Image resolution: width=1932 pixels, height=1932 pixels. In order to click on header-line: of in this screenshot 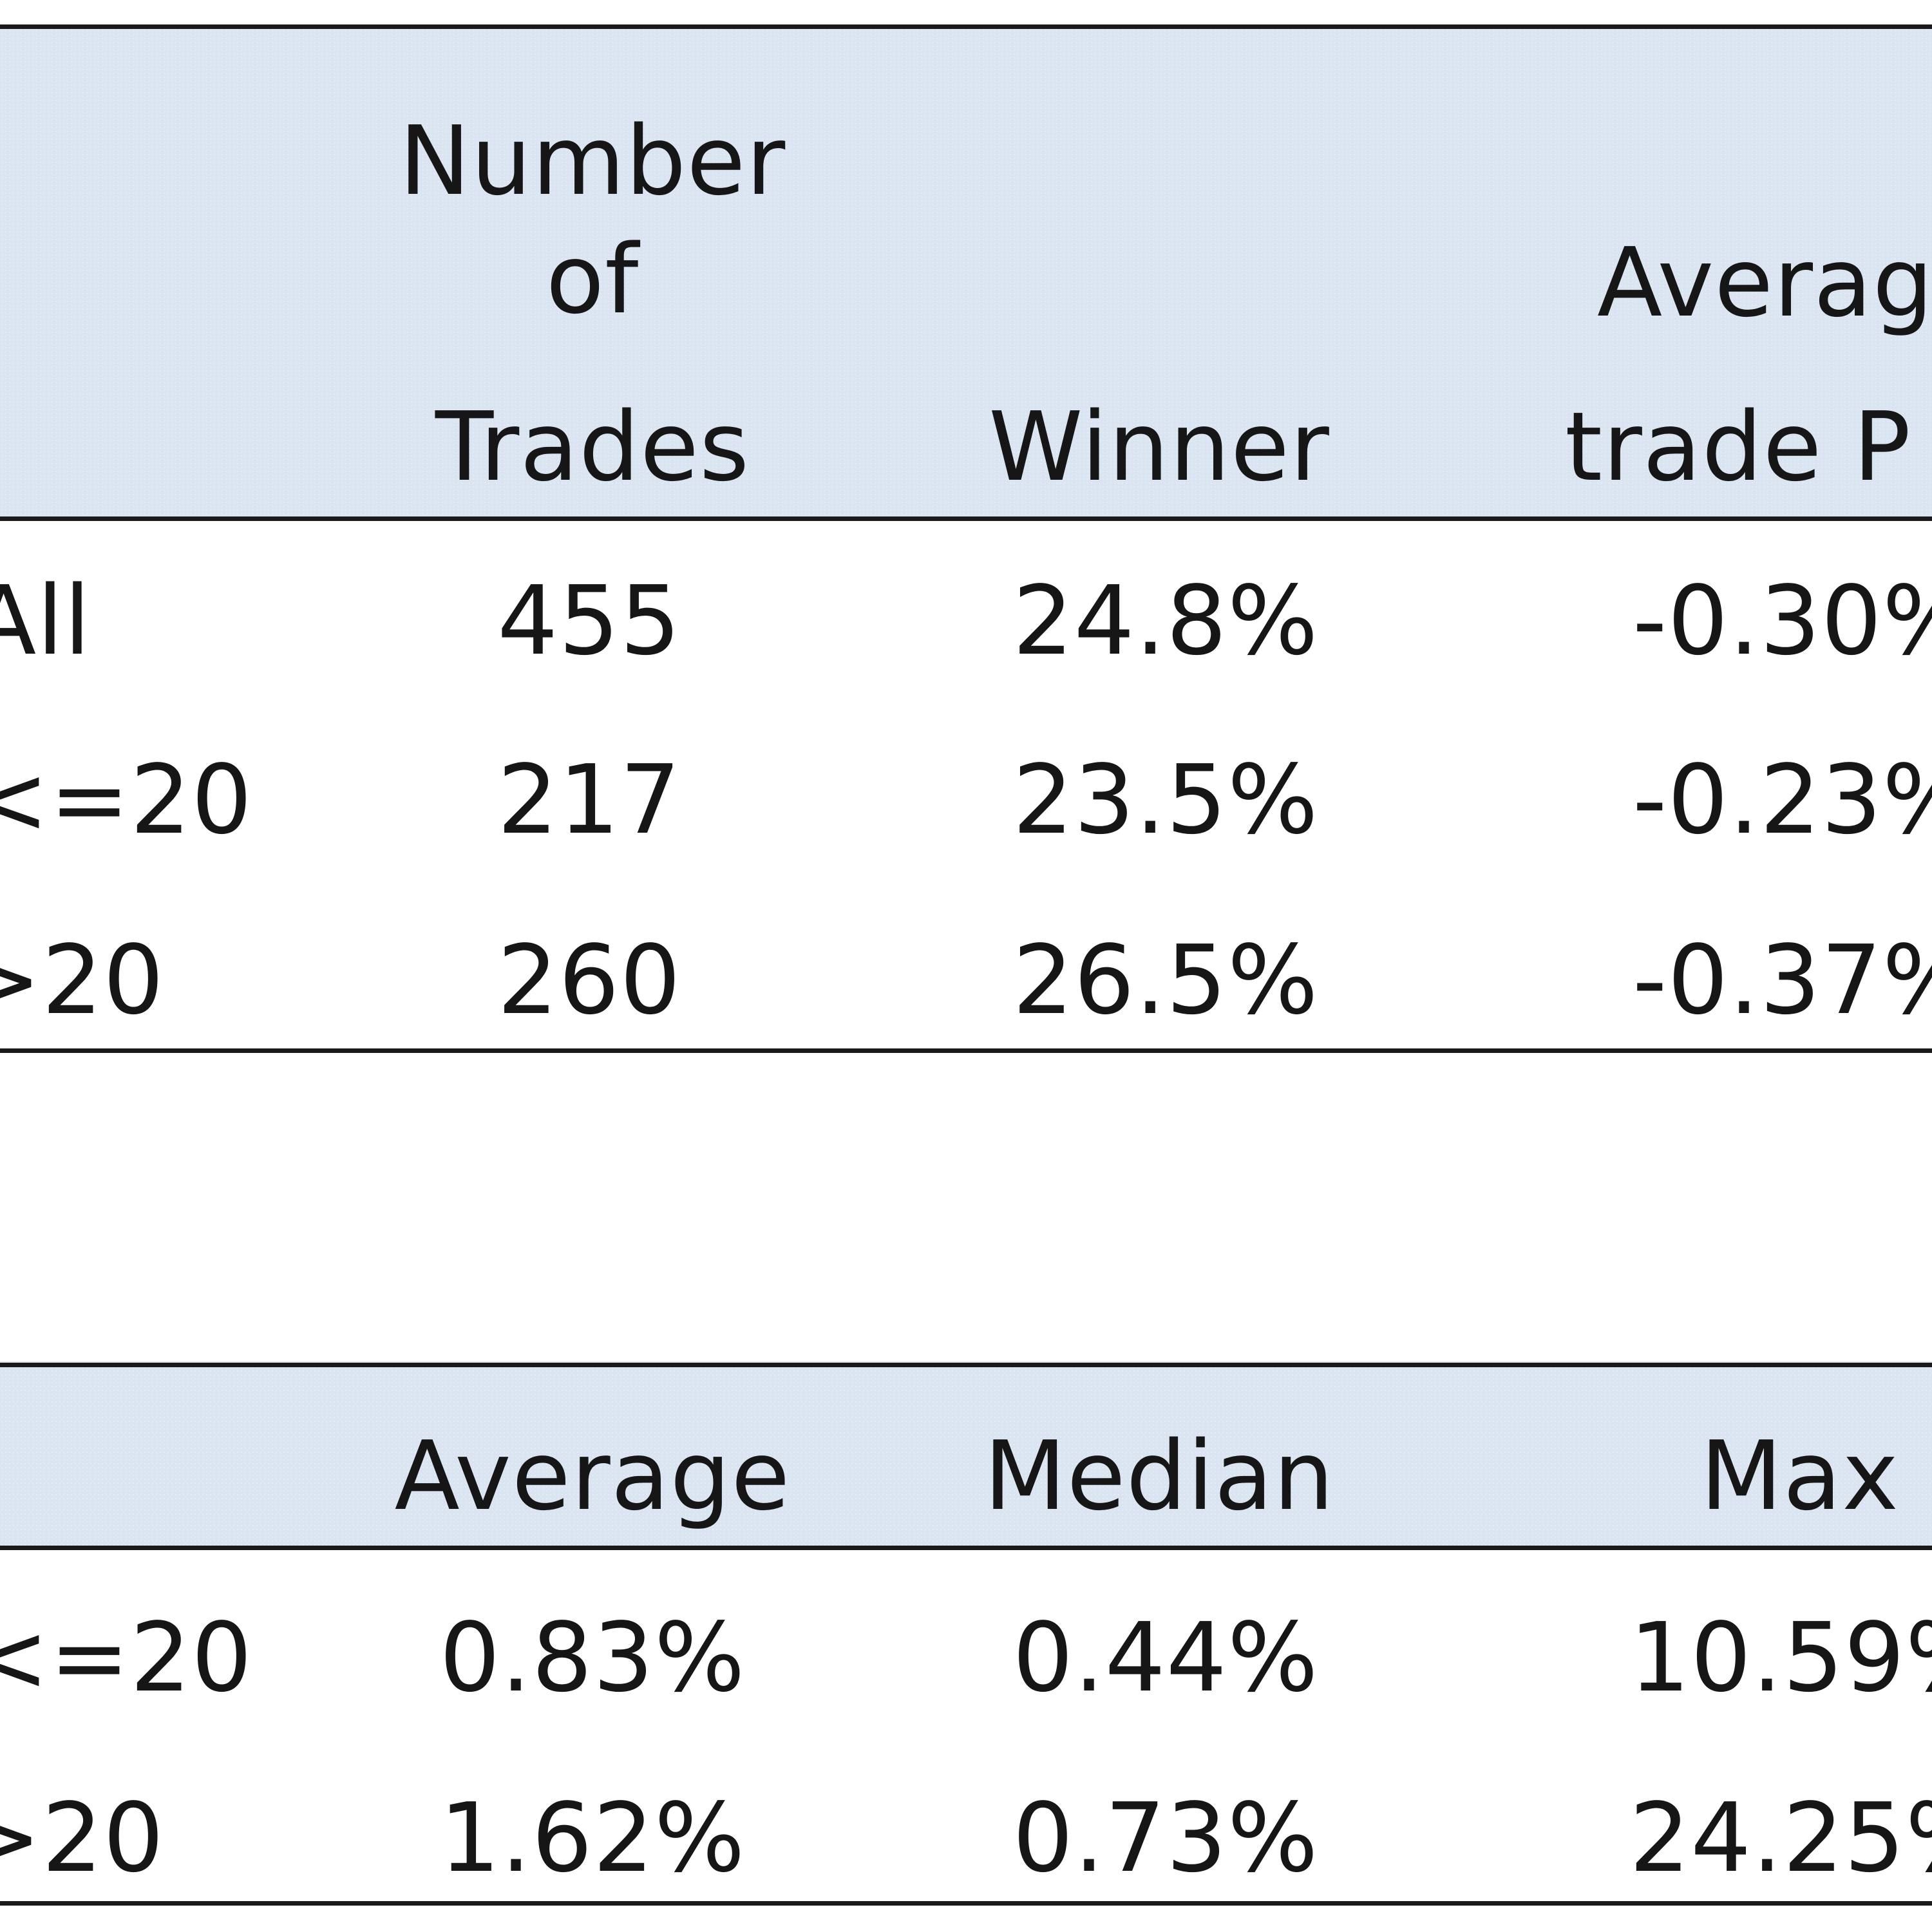, I will do `click(592, 279)`.